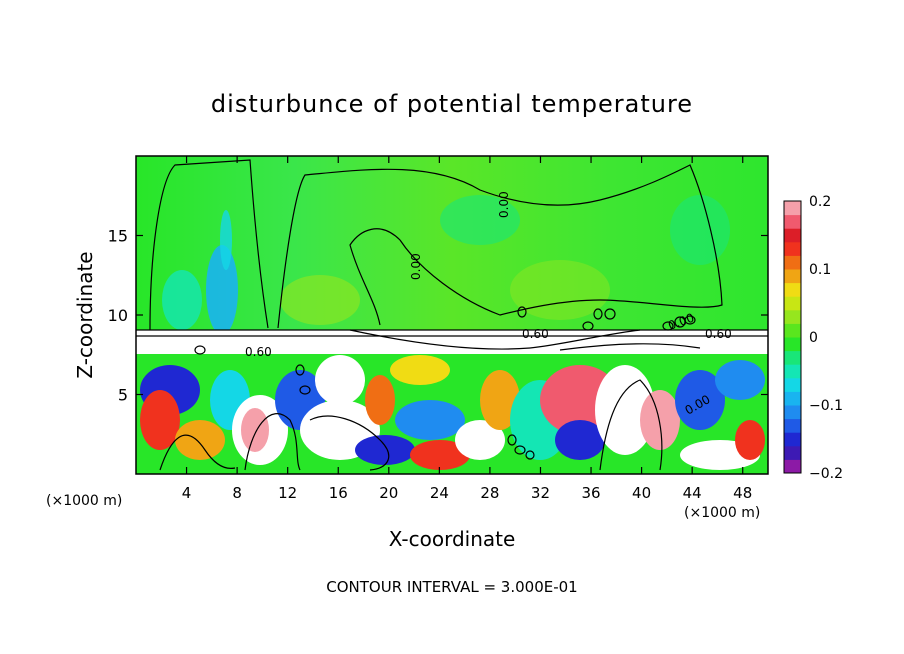 Image resolution: width=904 pixels, height=654 pixels. I want to click on y-axis-title: Z-coordinate, so click(85, 314).